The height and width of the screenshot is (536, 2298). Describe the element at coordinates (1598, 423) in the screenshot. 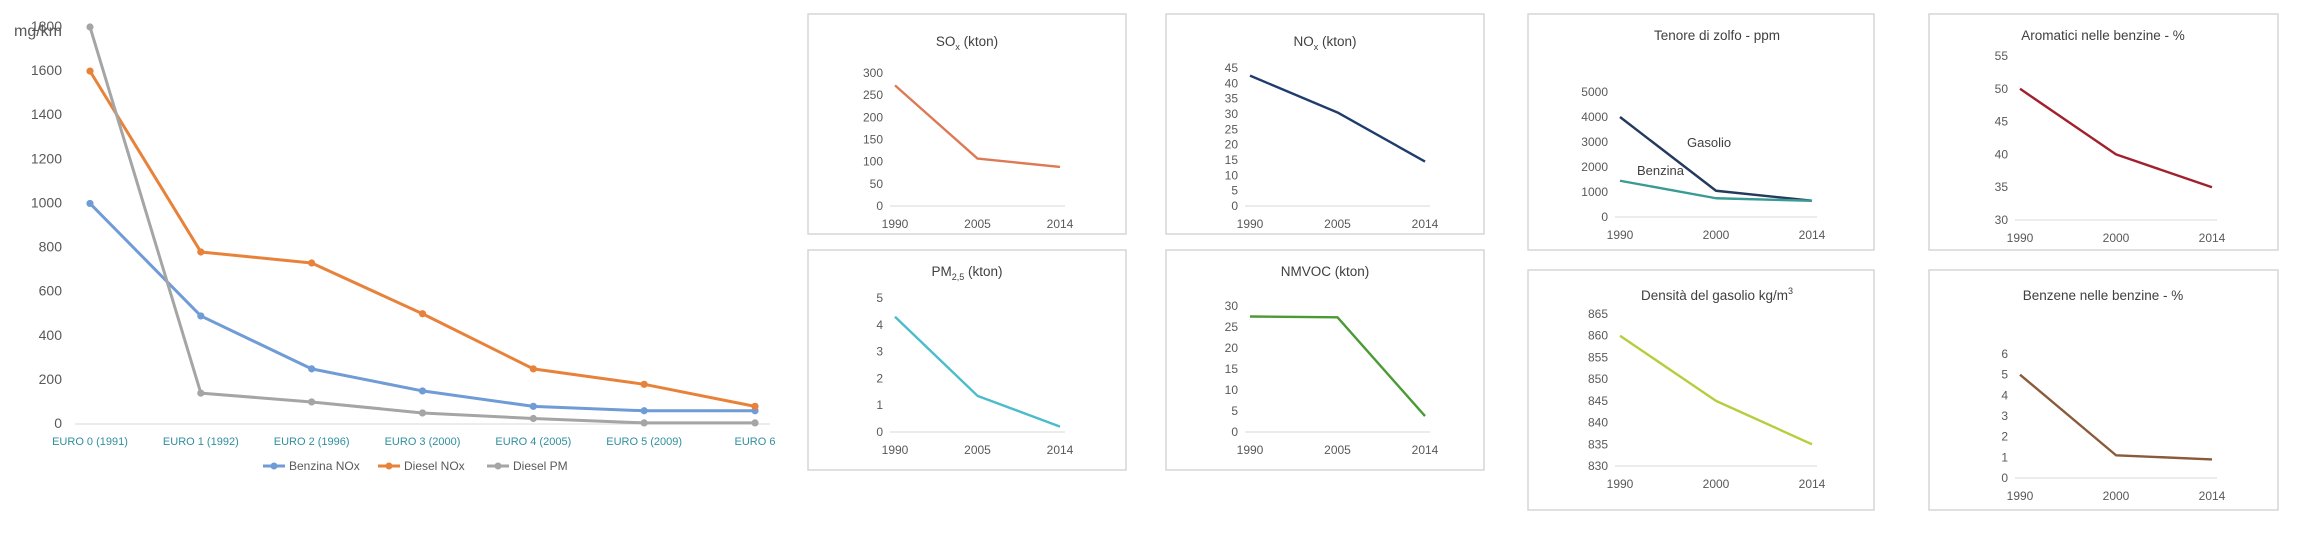

I see `y-tick-label: 840` at that location.